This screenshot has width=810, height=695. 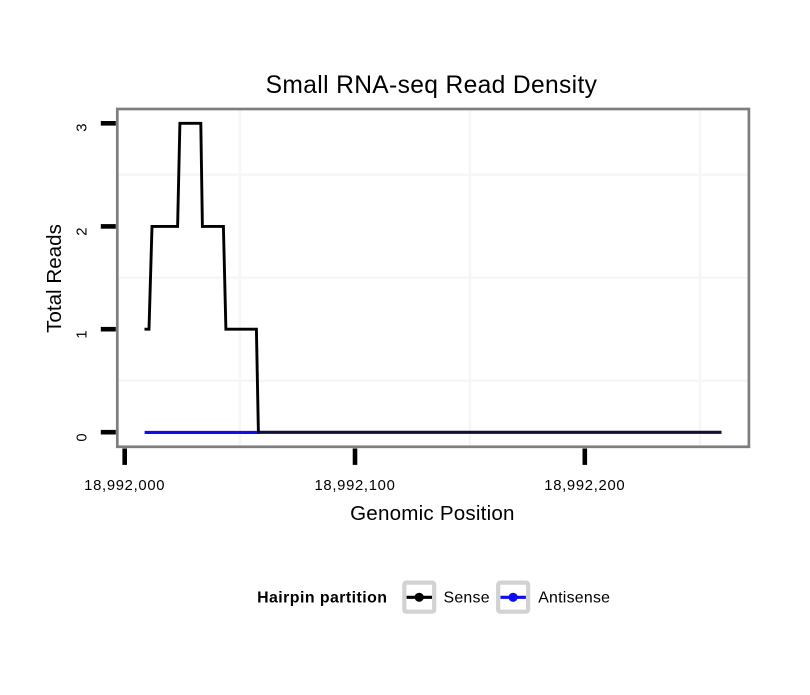 I want to click on svg-text: Sense, so click(x=467, y=598).